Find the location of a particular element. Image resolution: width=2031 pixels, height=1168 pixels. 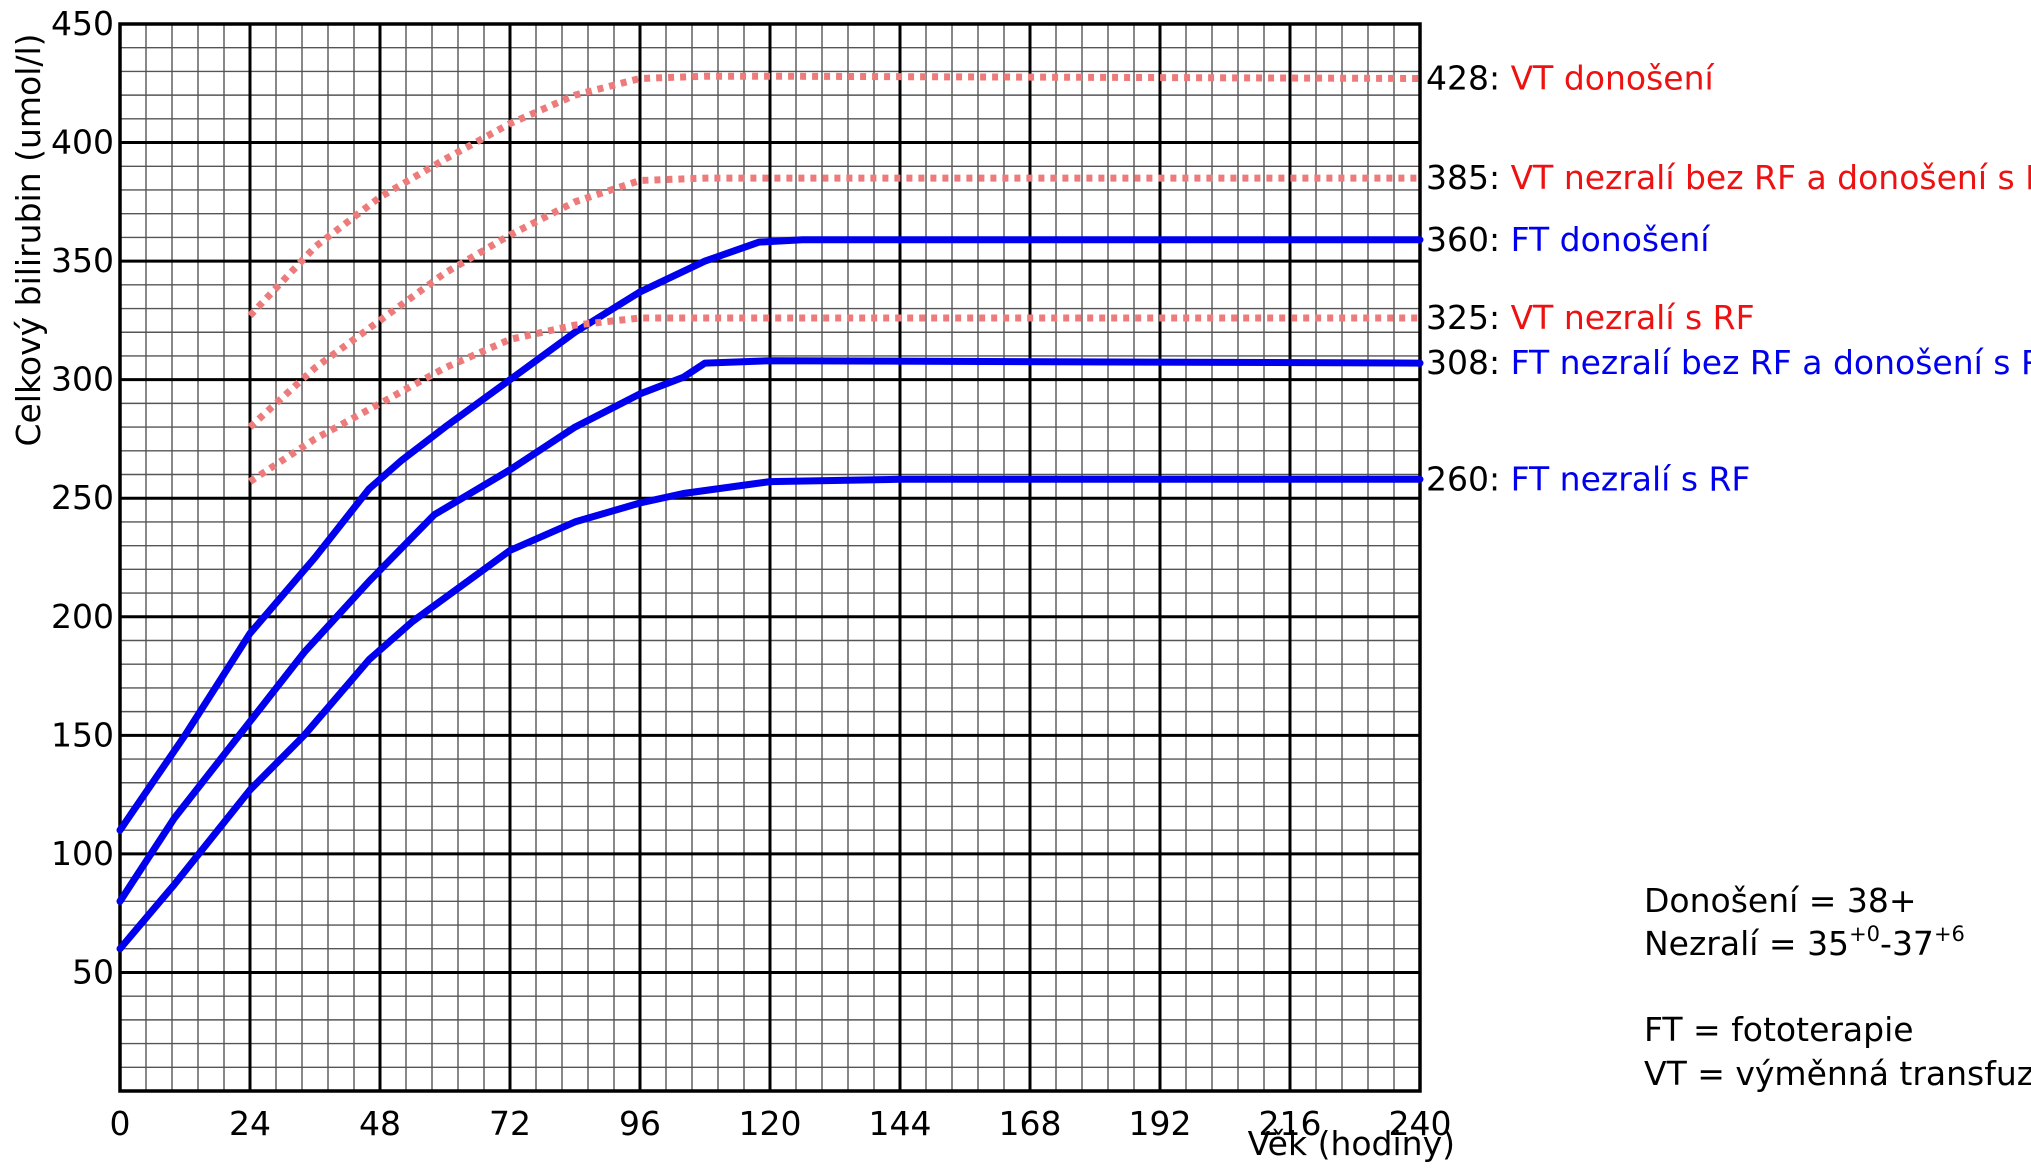

y-tick-label: 150 is located at coordinates (82, 734).